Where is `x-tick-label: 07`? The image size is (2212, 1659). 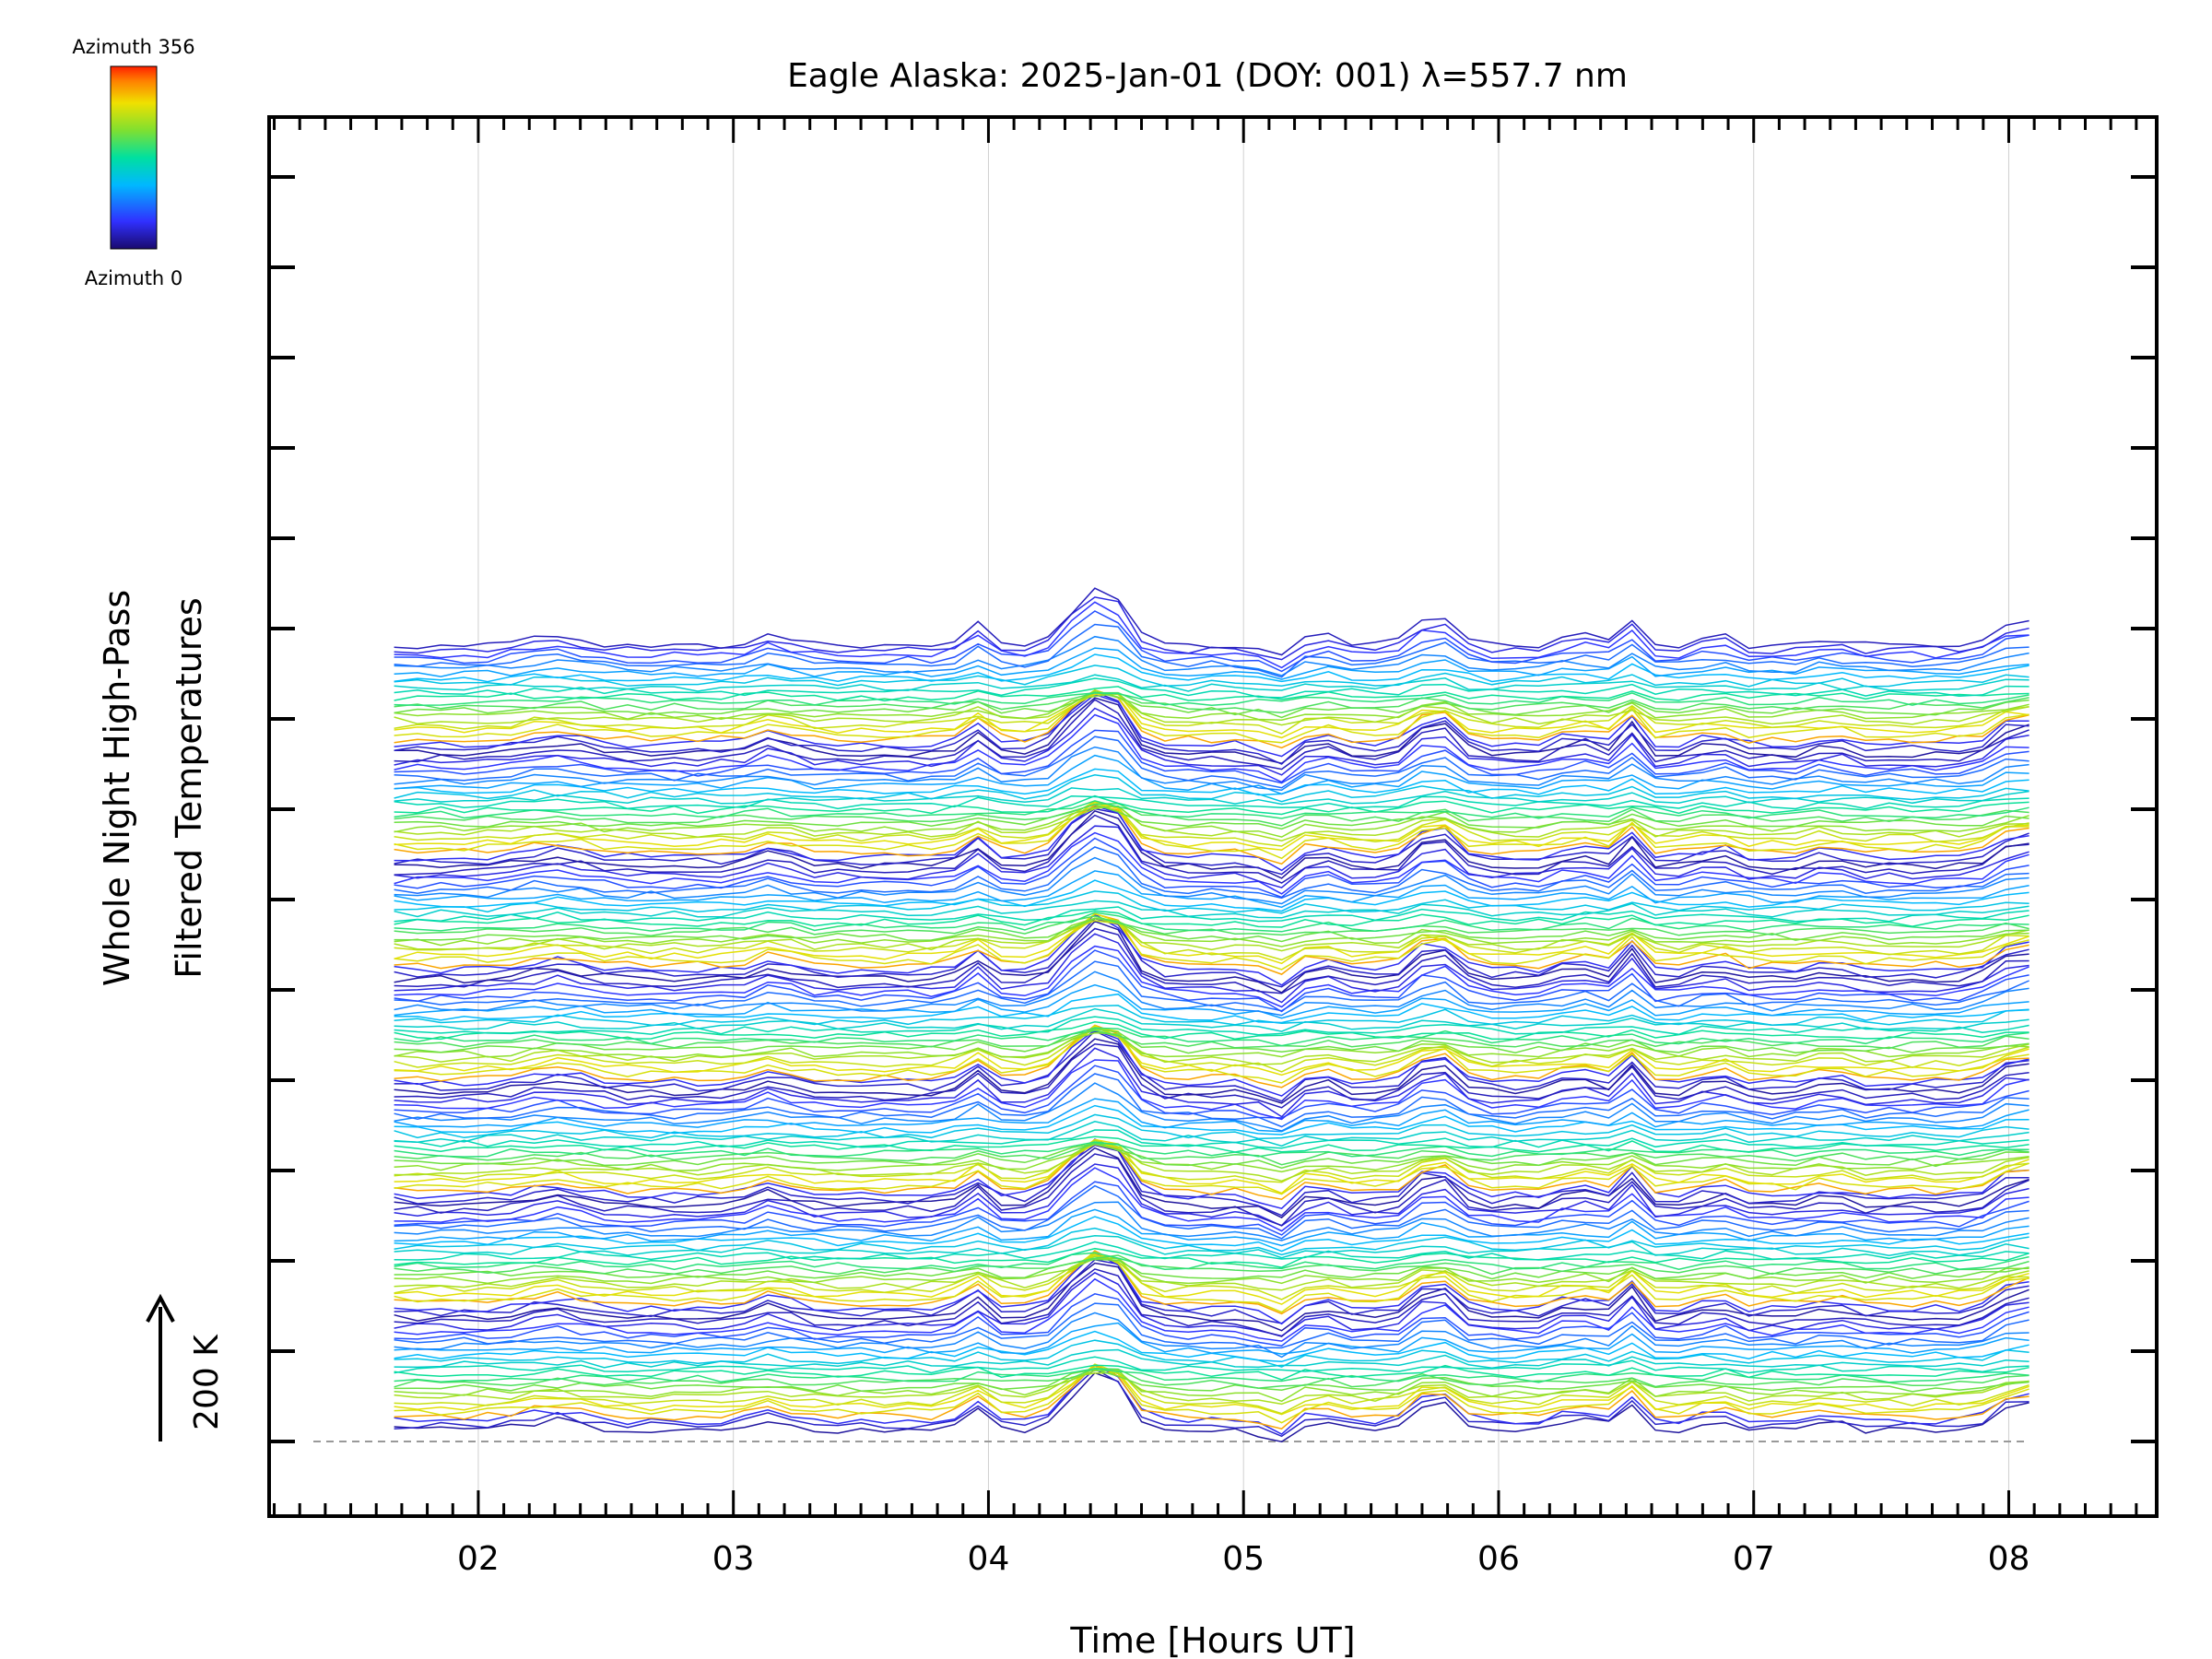
x-tick-label: 07 is located at coordinates (1754, 1559).